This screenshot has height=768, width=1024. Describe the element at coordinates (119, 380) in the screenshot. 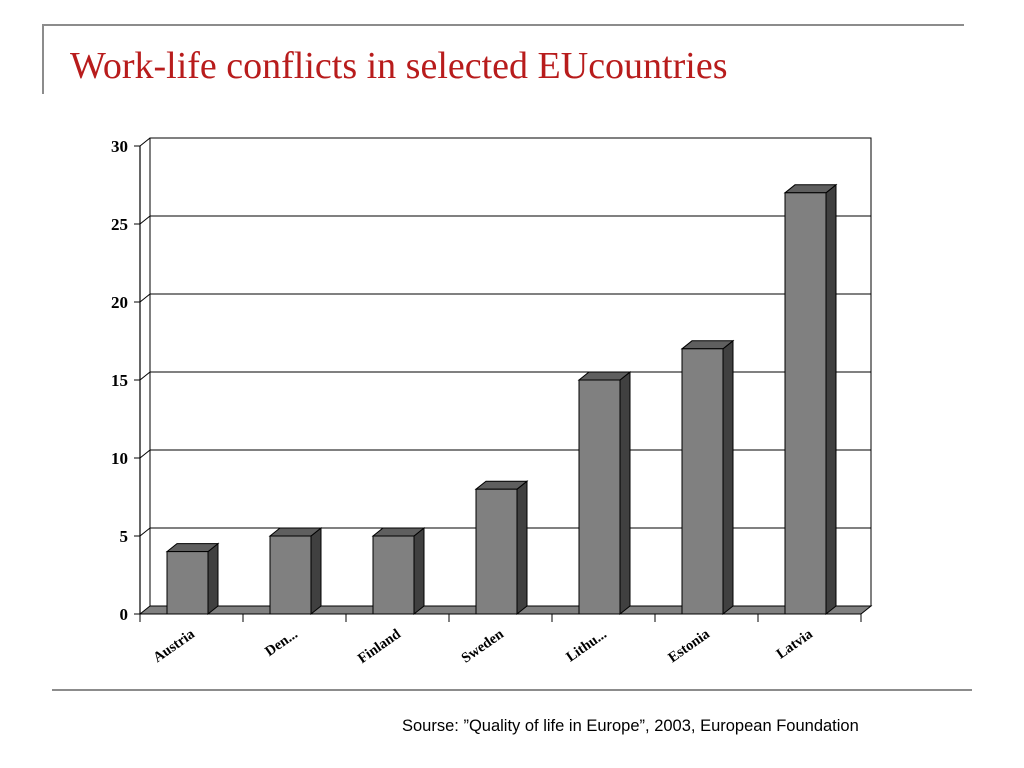

I see `y-tick-label: 15` at that location.